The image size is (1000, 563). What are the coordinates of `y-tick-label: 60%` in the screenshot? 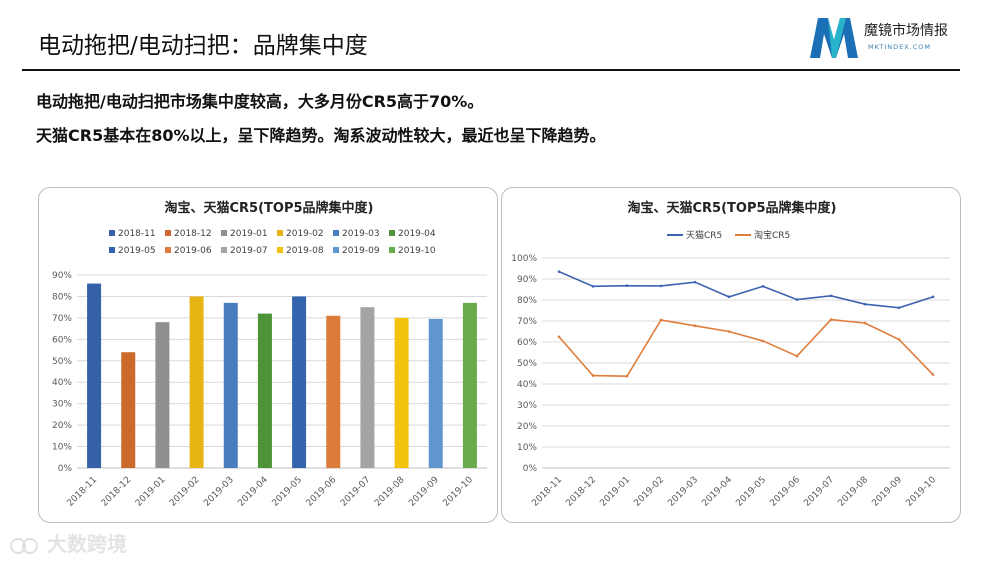 It's located at (527, 343).